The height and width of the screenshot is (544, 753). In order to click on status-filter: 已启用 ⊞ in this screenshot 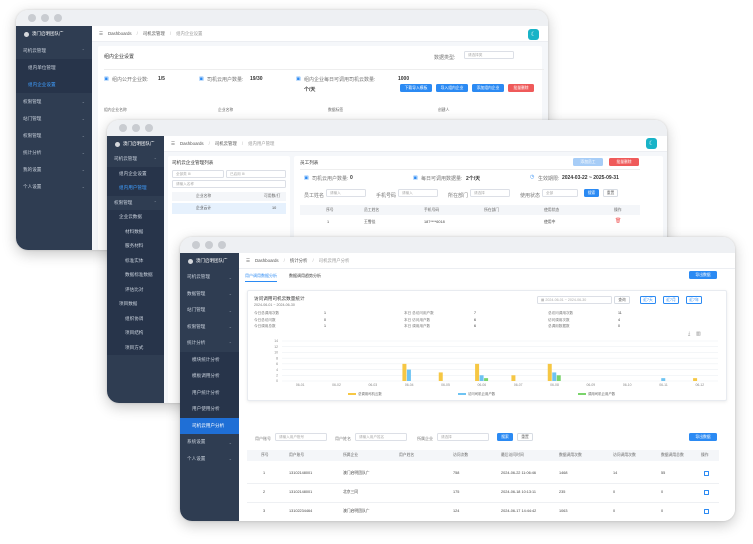, I will do `click(256, 174)`.